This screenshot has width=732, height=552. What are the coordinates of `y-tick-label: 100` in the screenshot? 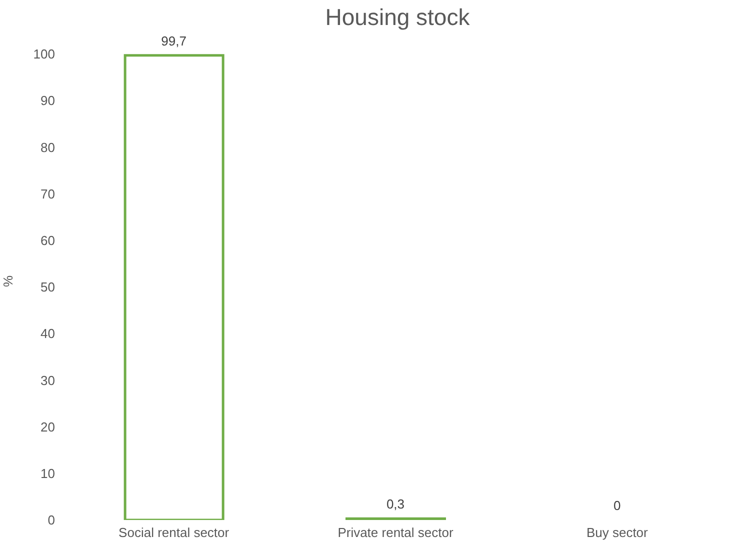 It's located at (44, 54).